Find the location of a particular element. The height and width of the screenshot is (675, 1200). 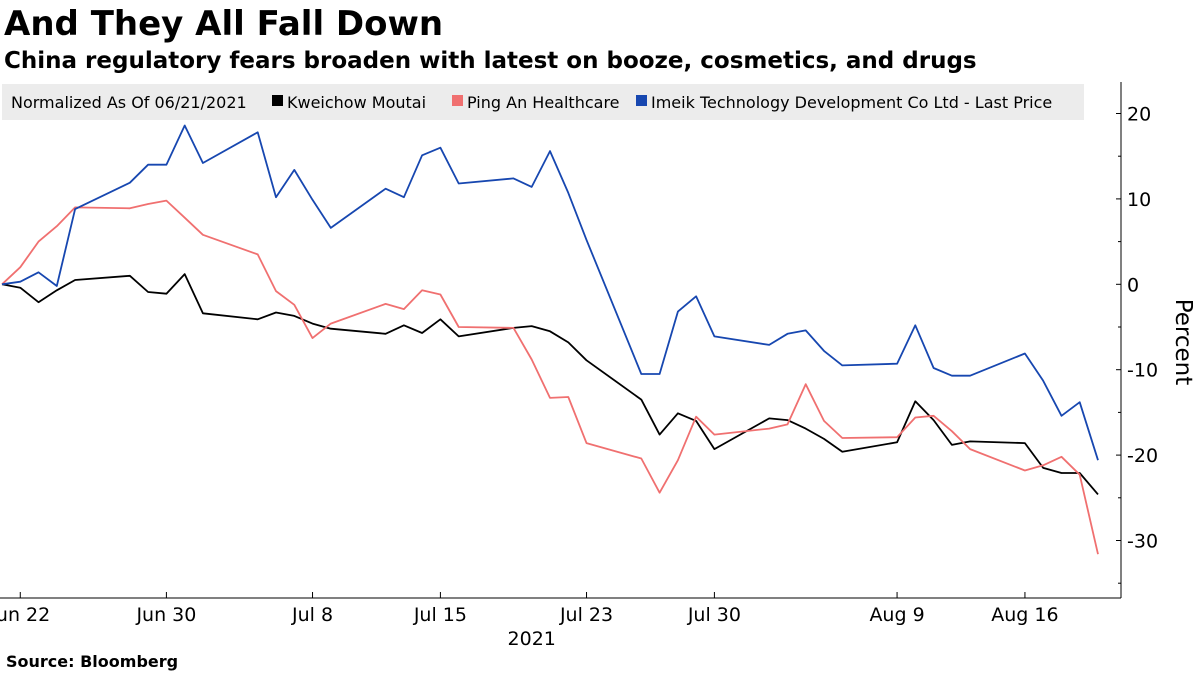

y-tick-label: -20 is located at coordinates (1142, 456).